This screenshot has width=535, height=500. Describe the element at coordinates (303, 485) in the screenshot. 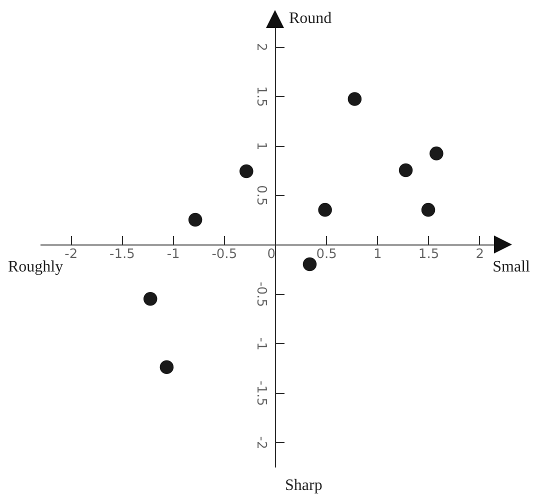

I see `text: Sharp` at that location.